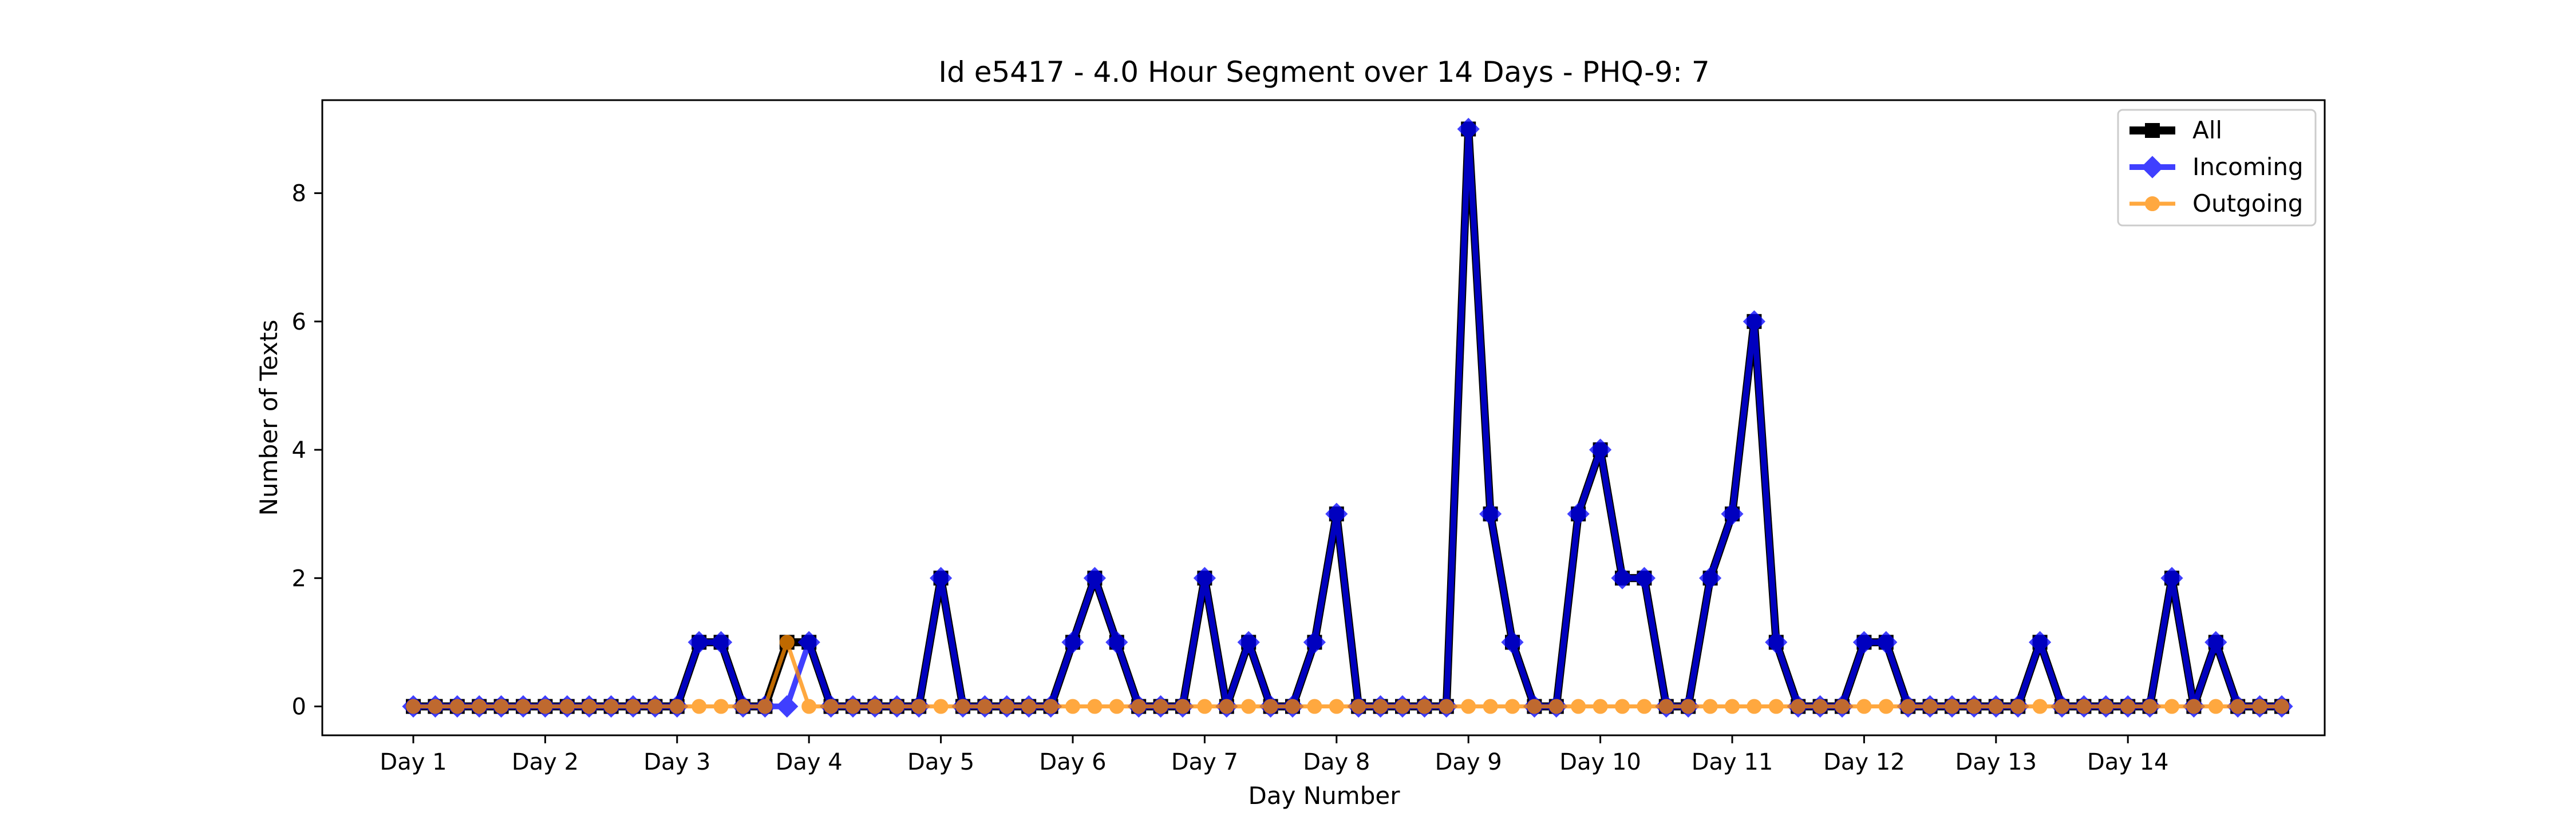 The height and width of the screenshot is (824, 2576). What do you see at coordinates (299, 707) in the screenshot?
I see `y-tick-label: 0` at bounding box center [299, 707].